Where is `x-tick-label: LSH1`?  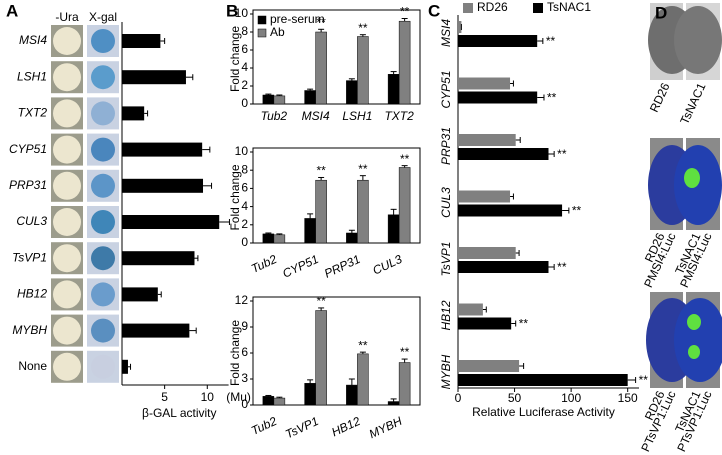 x-tick-label: LSH1 is located at coordinates (357, 116).